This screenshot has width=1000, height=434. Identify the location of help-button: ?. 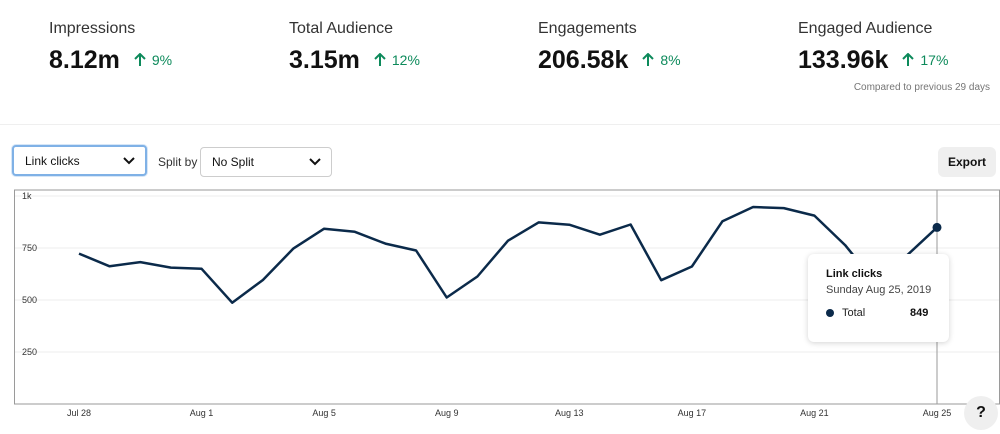
(981, 413).